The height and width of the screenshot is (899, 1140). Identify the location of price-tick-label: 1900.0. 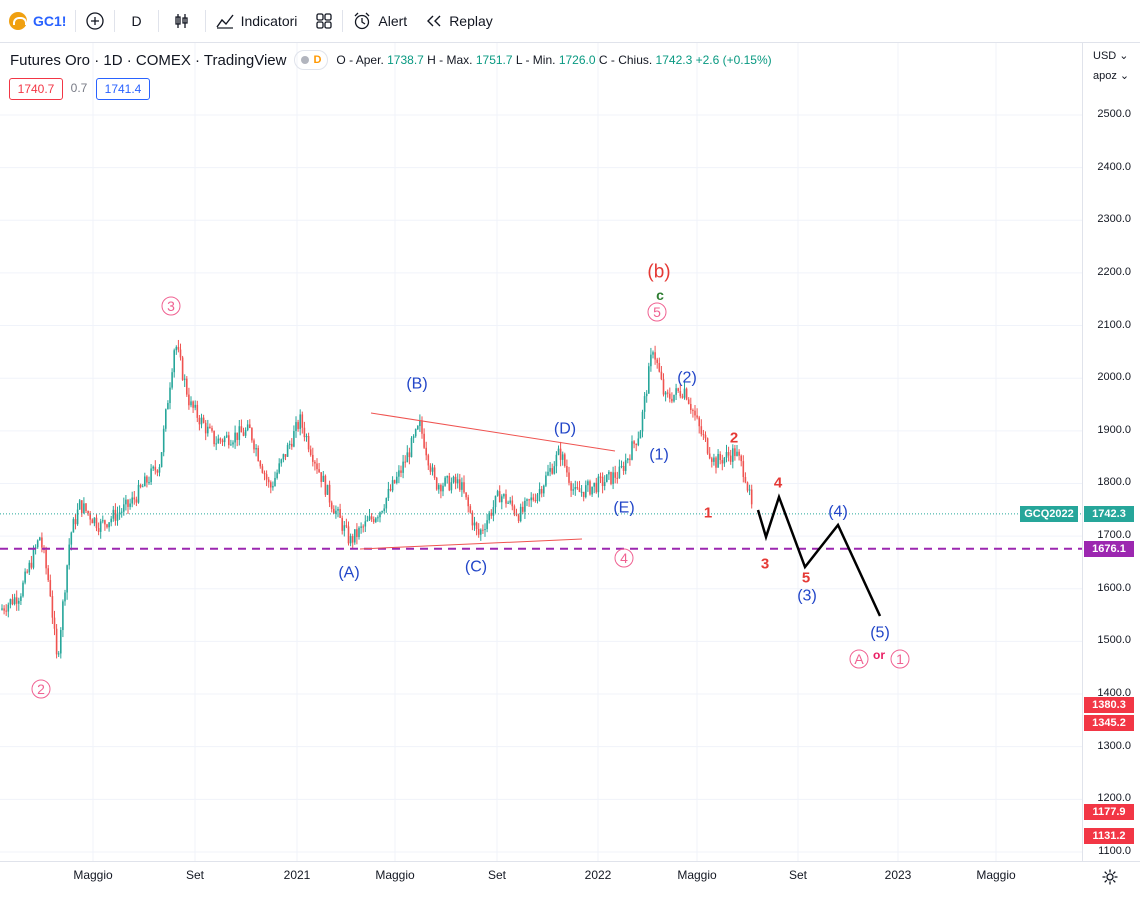
(1114, 429).